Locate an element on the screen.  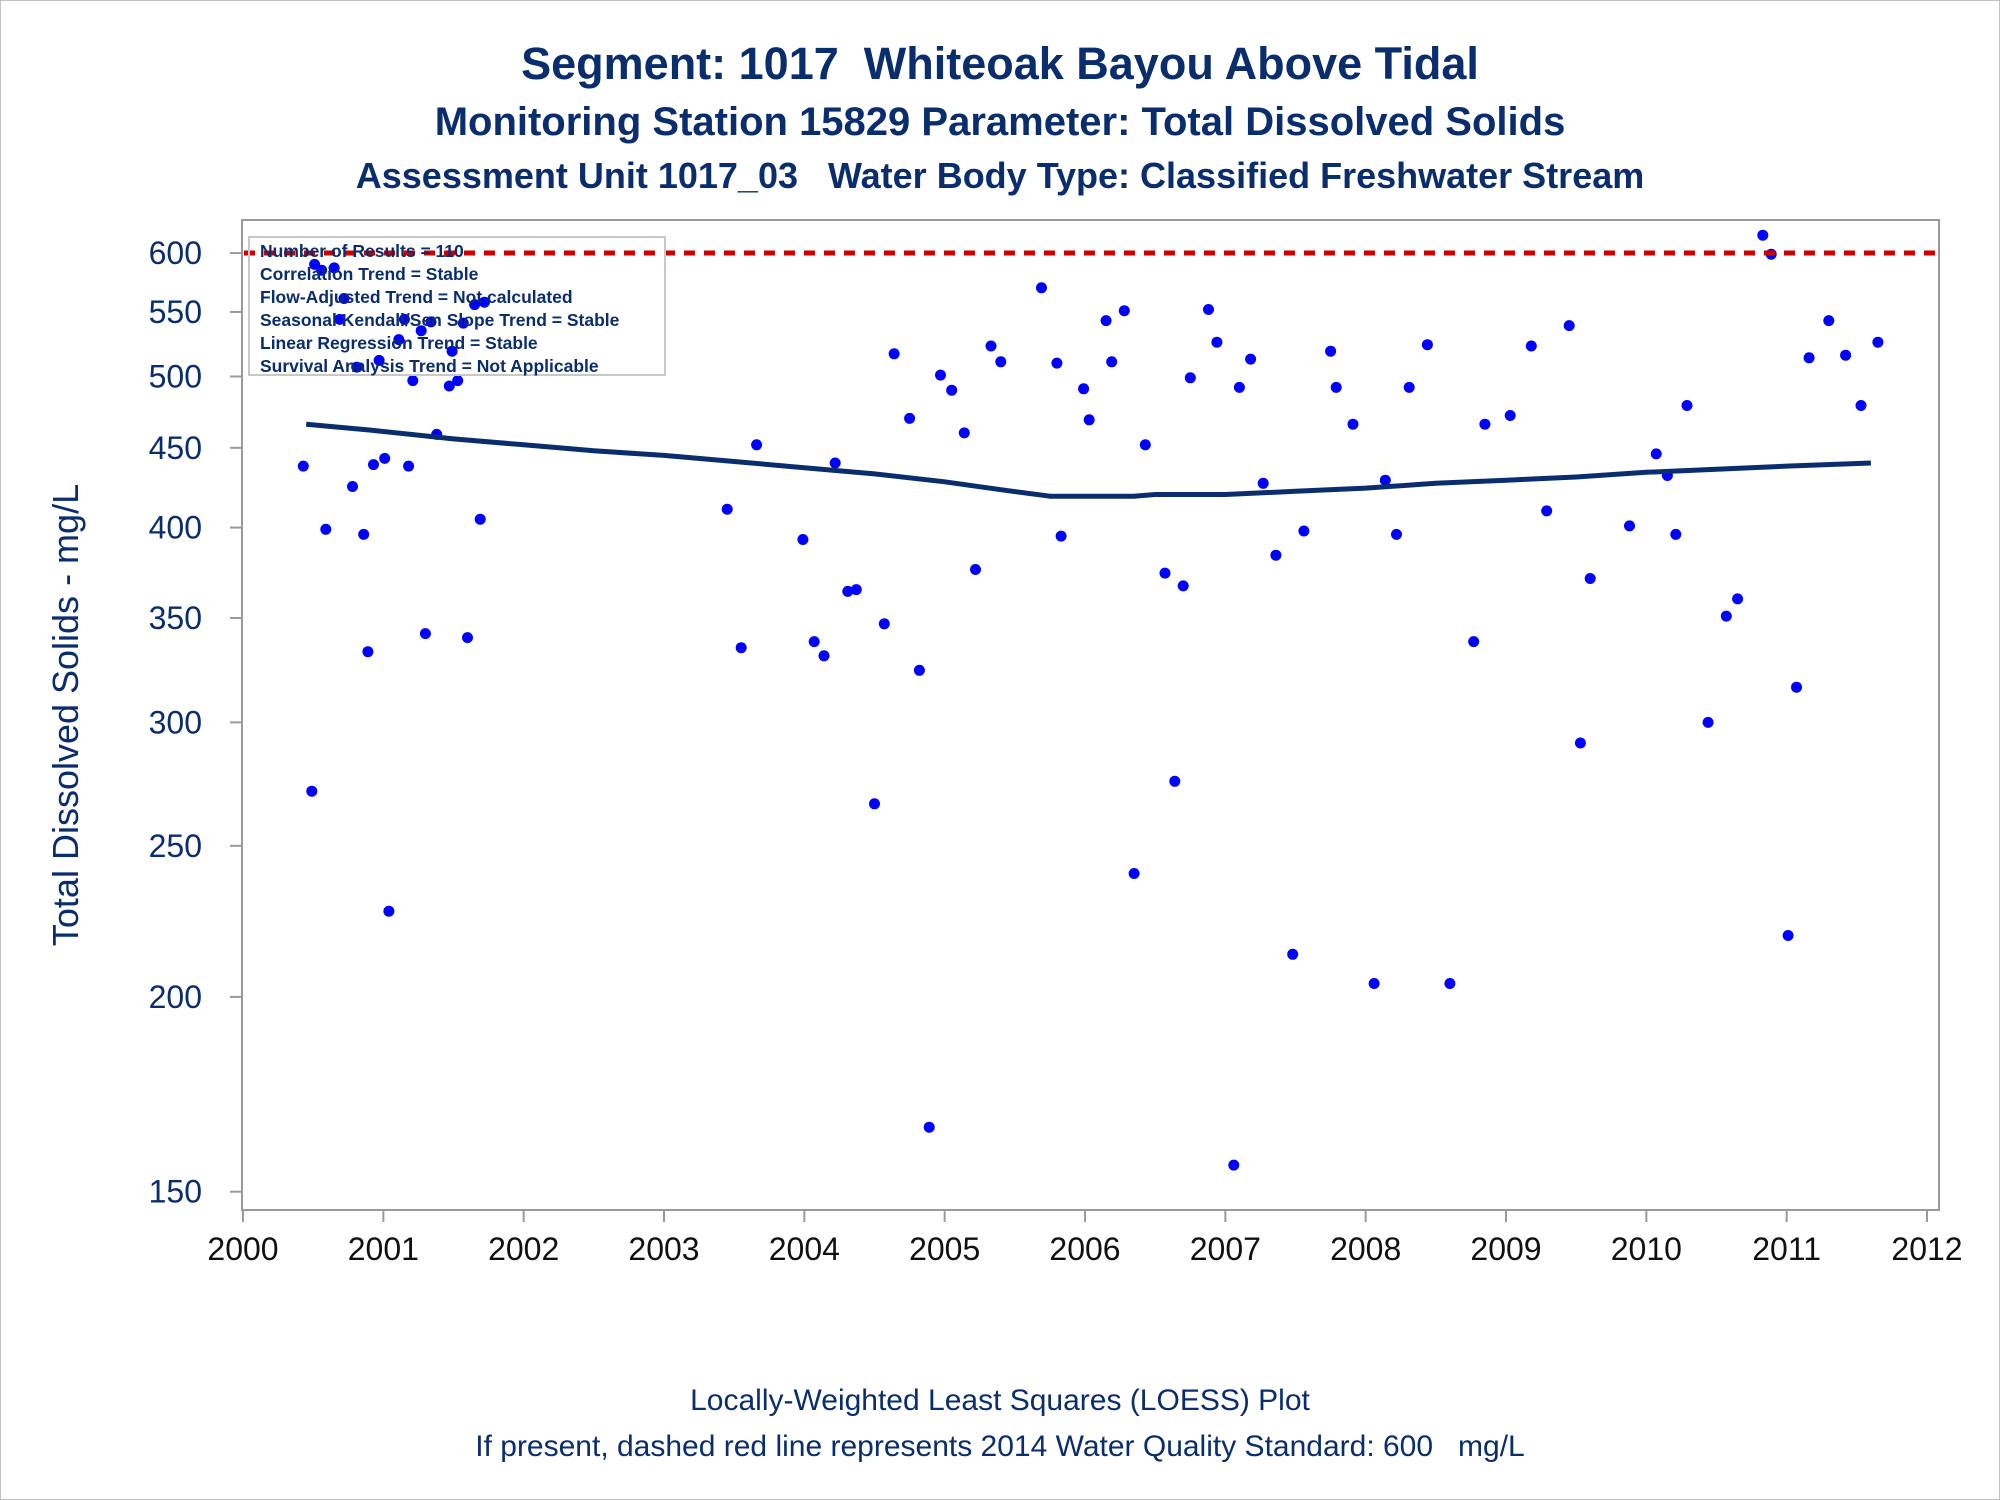
chart-title: Segment: 1017 Whiteoak Bayou Above Tidal is located at coordinates (1000, 63).